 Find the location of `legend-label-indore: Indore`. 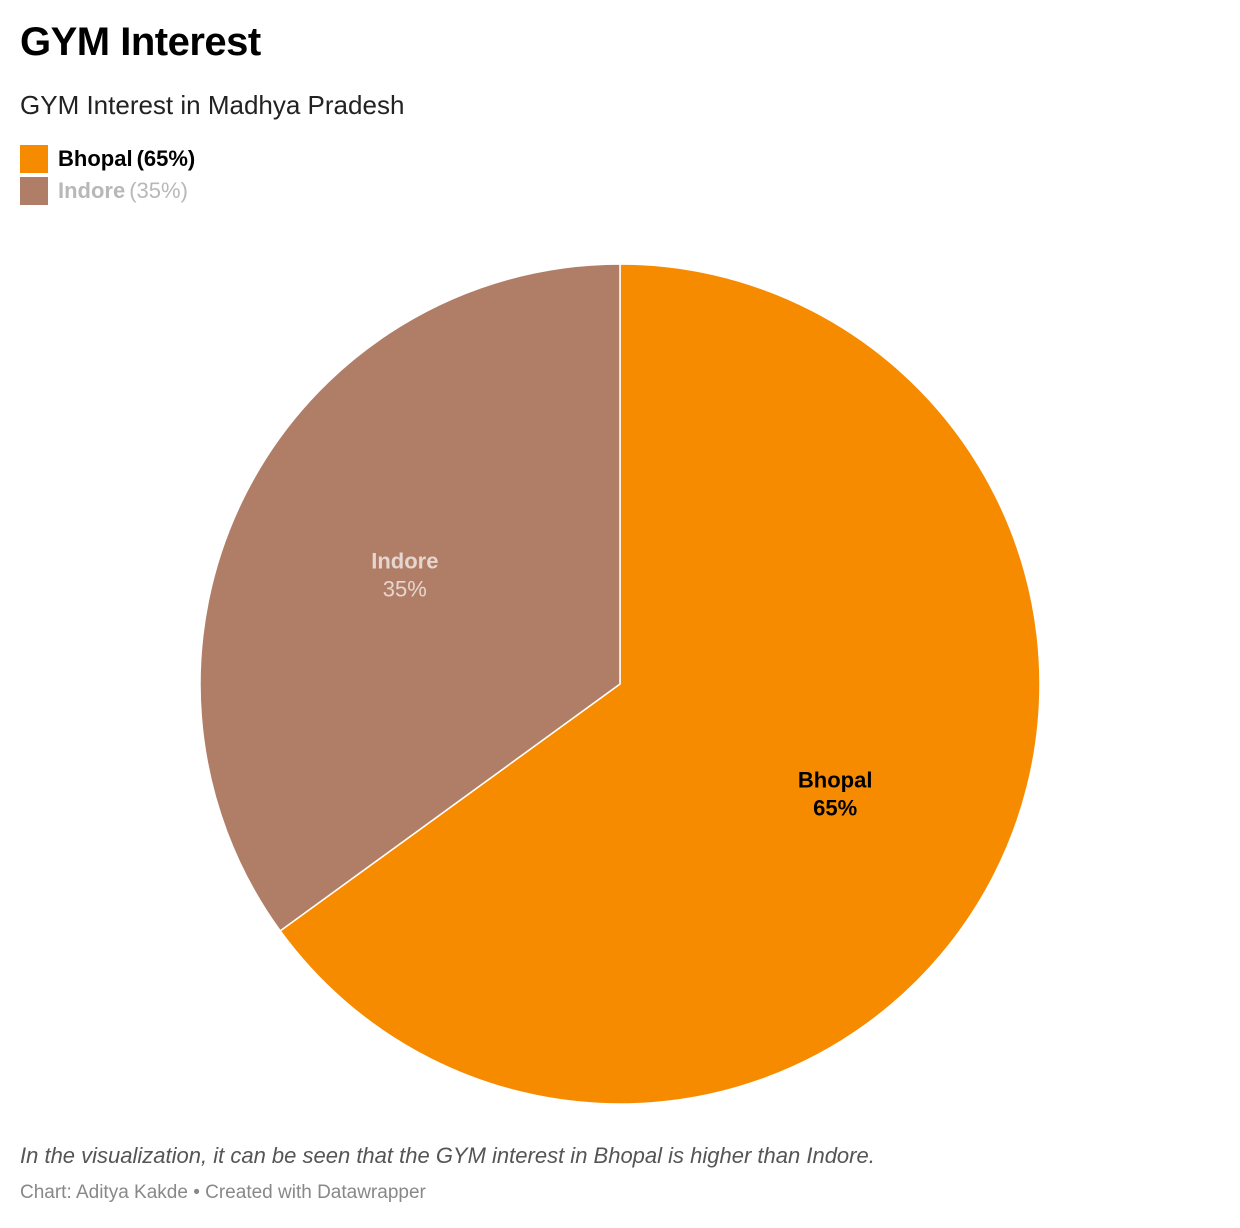

legend-label-indore: Indore is located at coordinates (92, 190).